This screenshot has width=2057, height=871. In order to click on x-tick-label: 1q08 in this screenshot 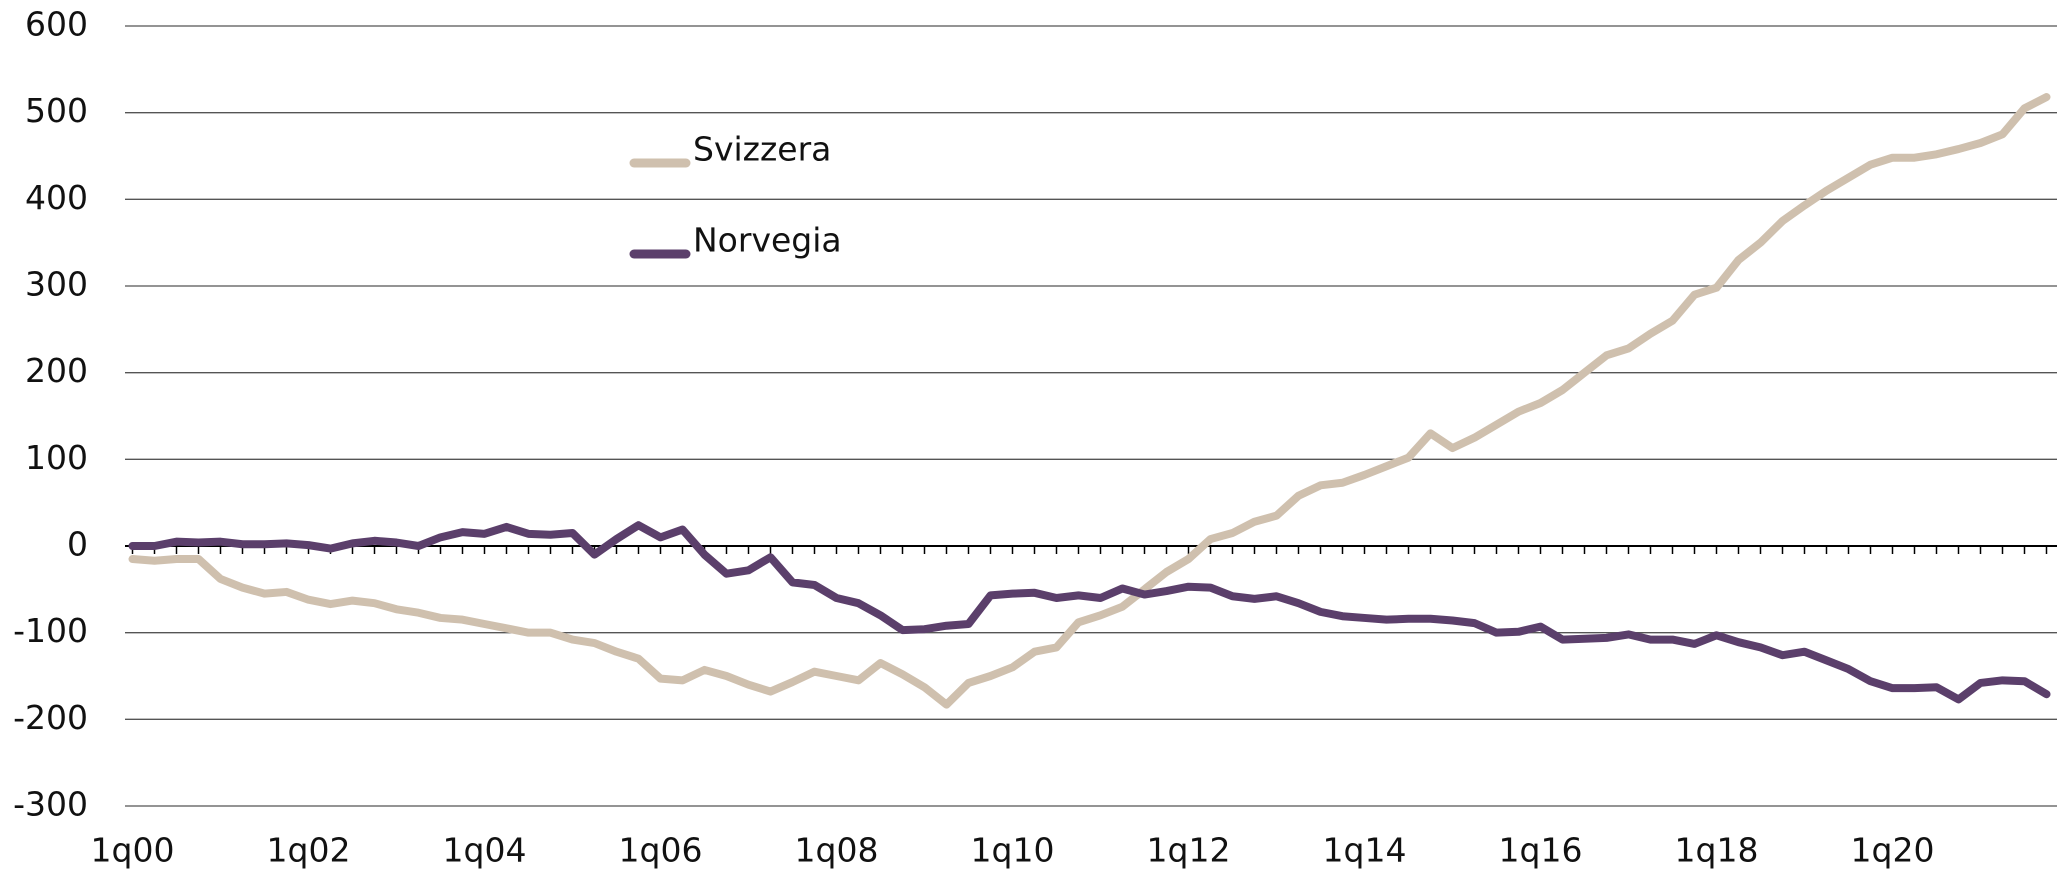, I will do `click(837, 850)`.